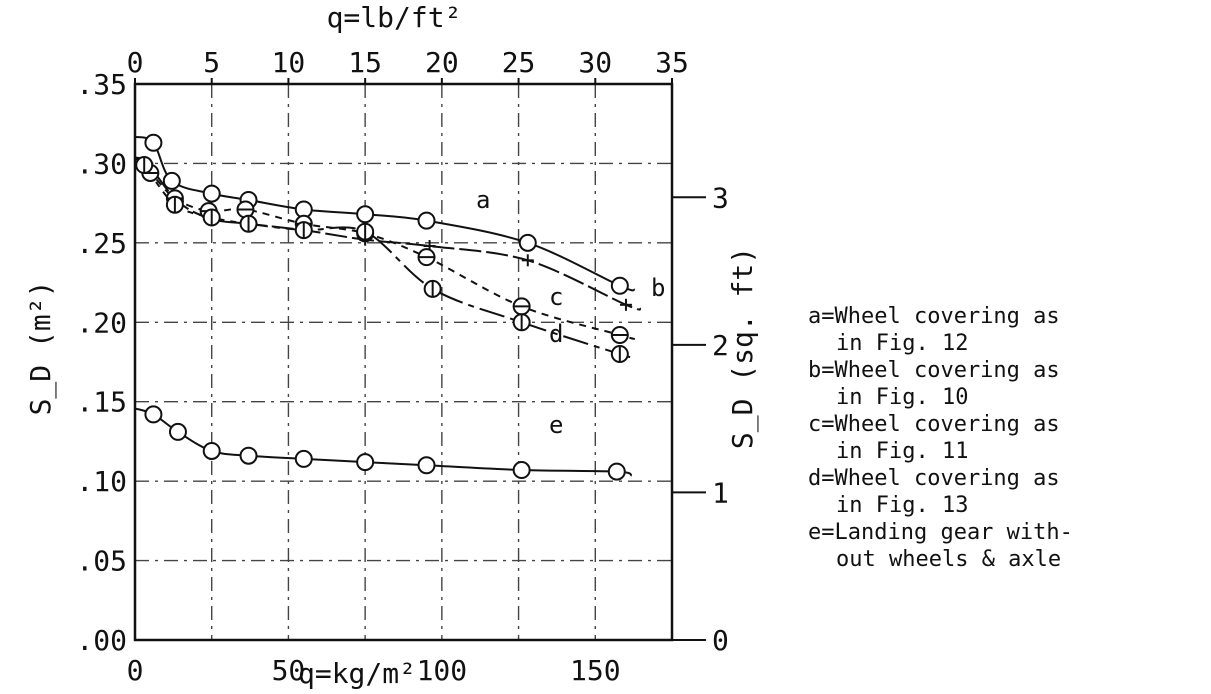  What do you see at coordinates (595, 62) in the screenshot?
I see `top-tick-label: 30` at bounding box center [595, 62].